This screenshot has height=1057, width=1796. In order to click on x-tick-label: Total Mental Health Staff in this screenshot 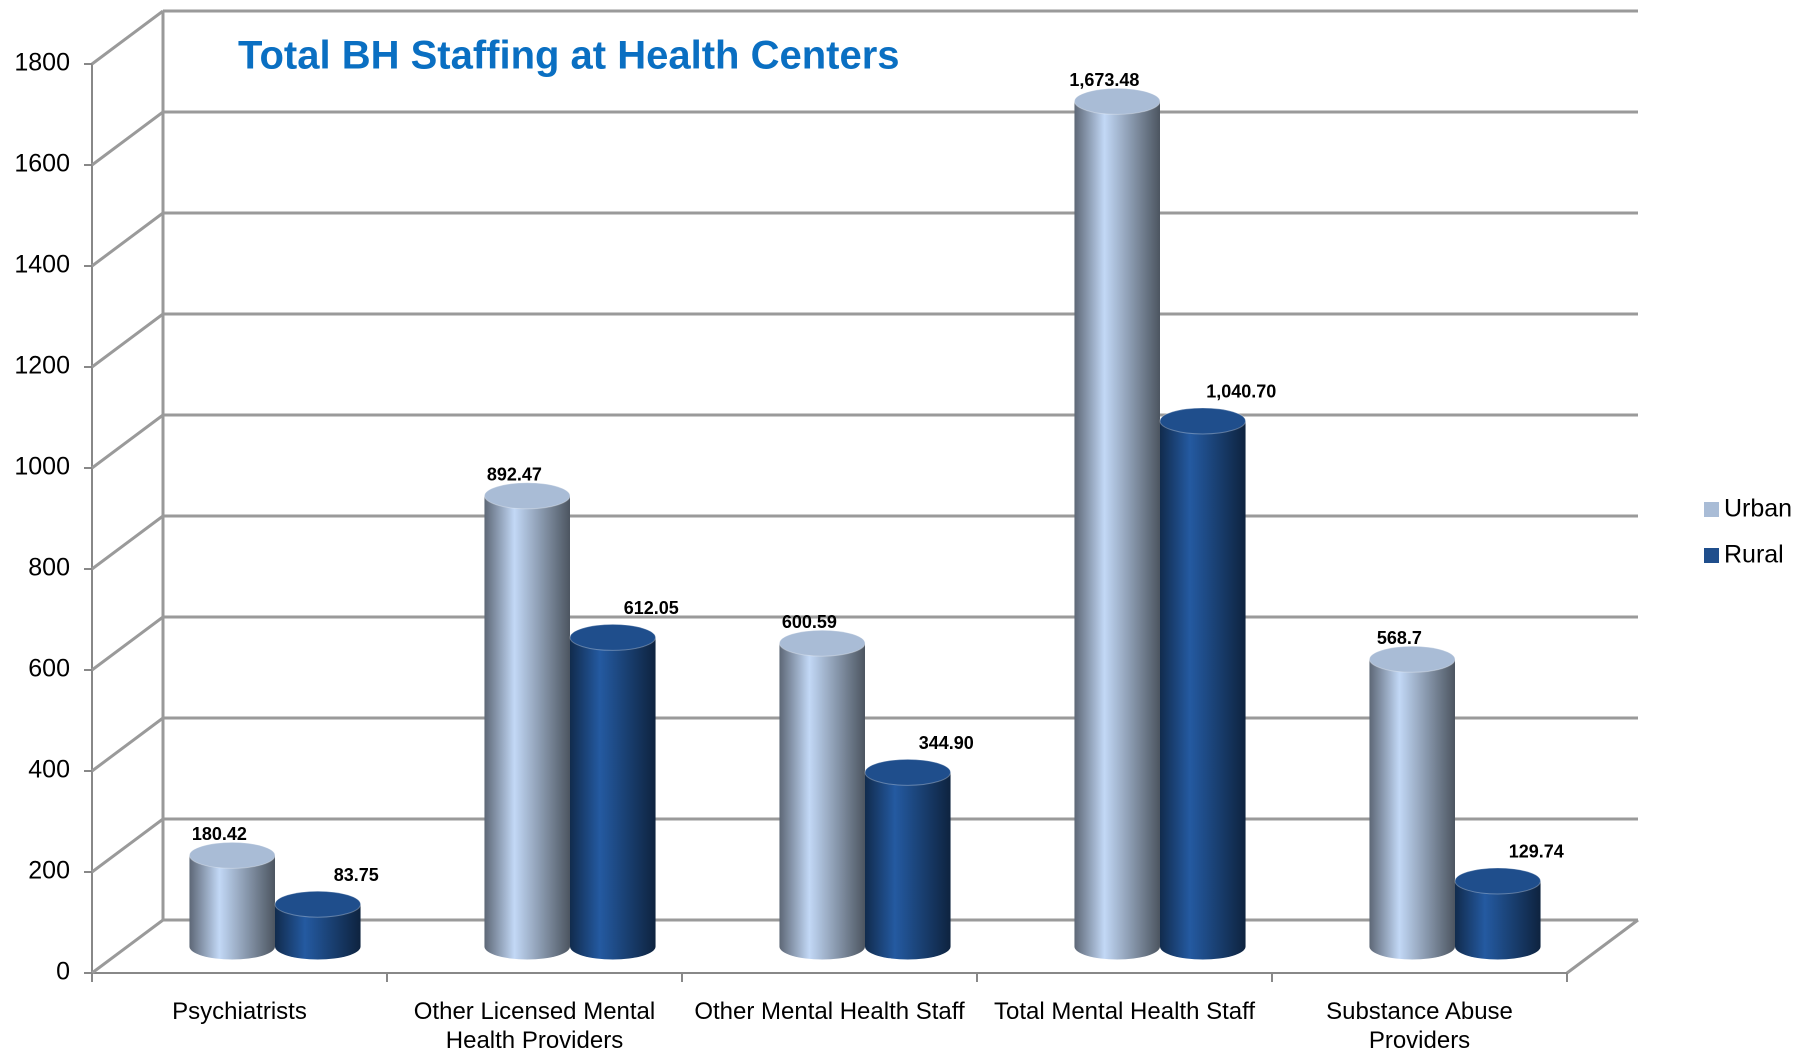, I will do `click(1124, 1011)`.